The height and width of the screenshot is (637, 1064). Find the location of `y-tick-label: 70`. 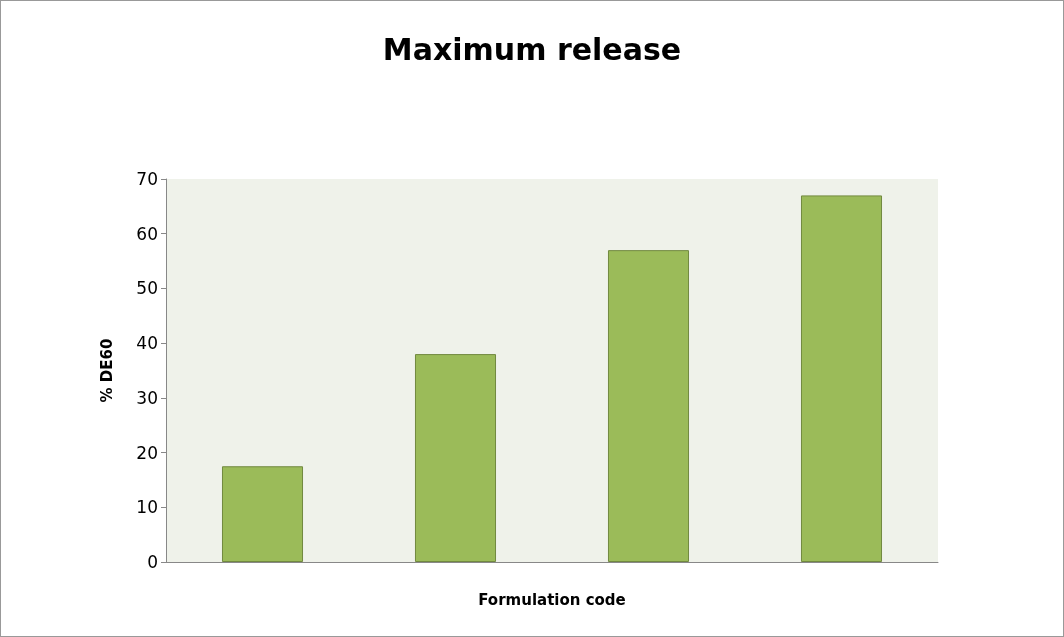

y-tick-label: 70 is located at coordinates (147, 179).